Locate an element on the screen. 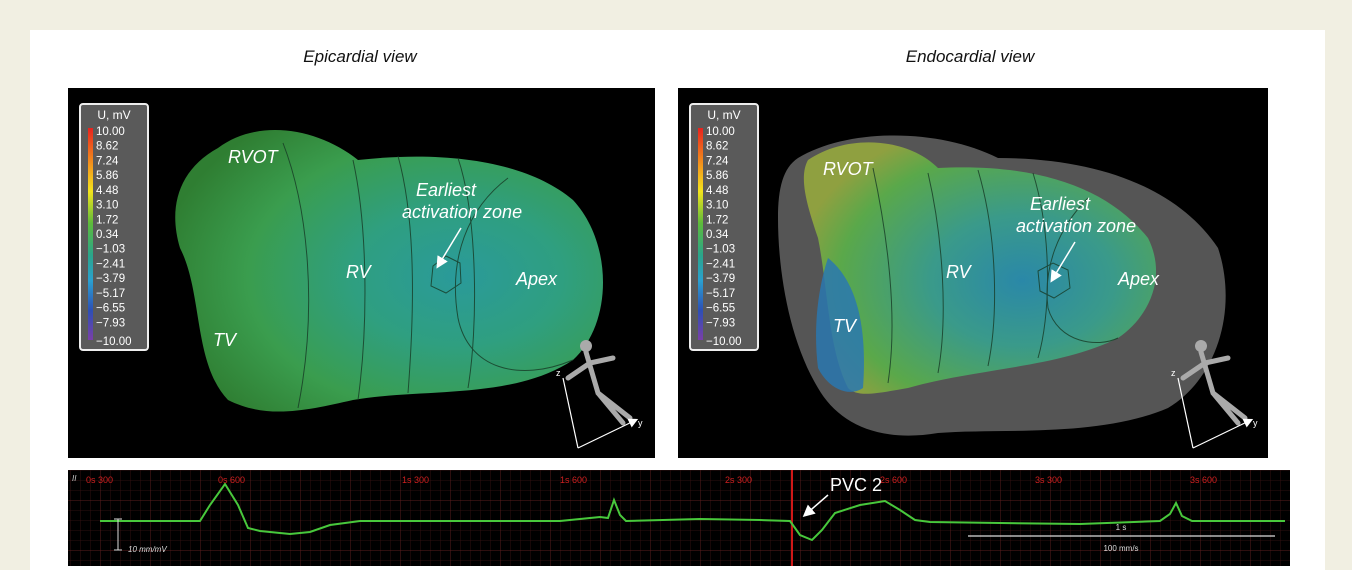  time-label: 1s 300 is located at coordinates (415, 480).